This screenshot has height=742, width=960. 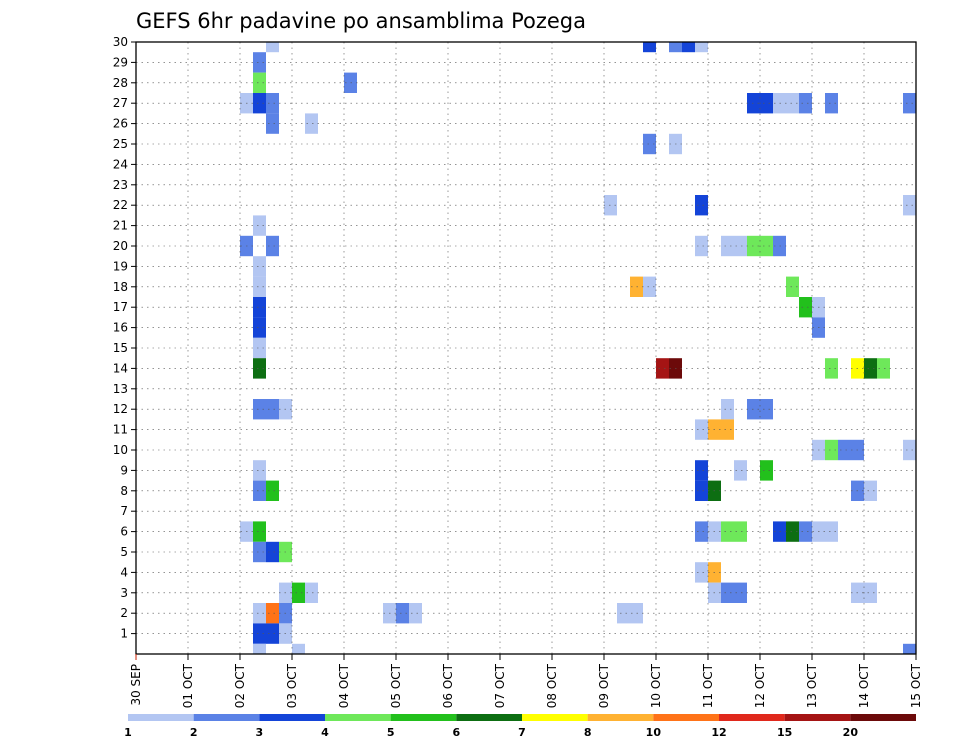 I want to click on colorbar-label: 3, so click(x=260, y=732).